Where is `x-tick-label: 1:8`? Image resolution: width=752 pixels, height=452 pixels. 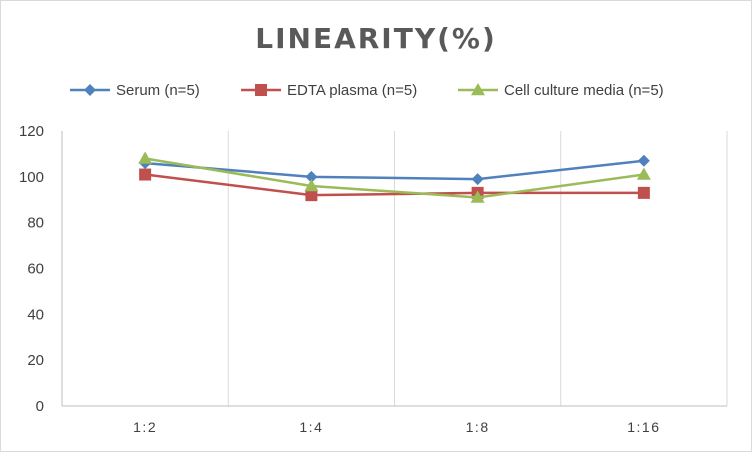
x-tick-label: 1:8 is located at coordinates (478, 427).